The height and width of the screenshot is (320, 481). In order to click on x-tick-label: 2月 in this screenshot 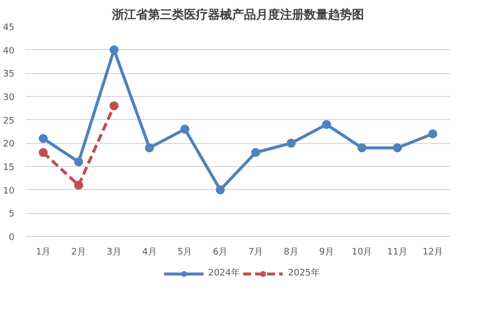, I will do `click(78, 253)`.